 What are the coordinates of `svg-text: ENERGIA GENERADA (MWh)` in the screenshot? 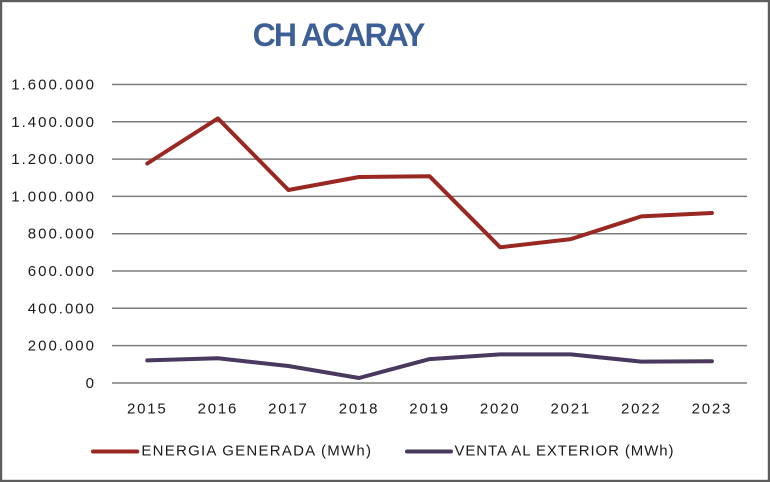 It's located at (256, 451).